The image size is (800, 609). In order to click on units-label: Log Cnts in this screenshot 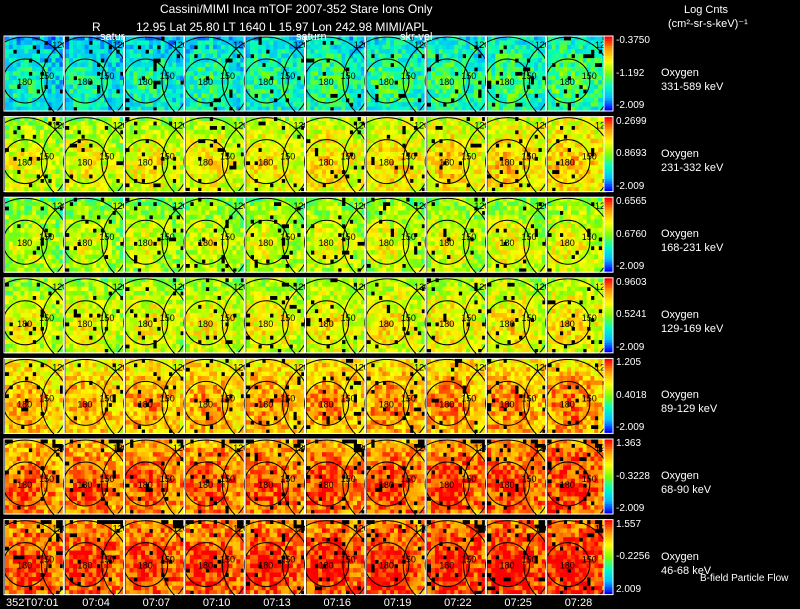, I will do `click(706, 10)`.